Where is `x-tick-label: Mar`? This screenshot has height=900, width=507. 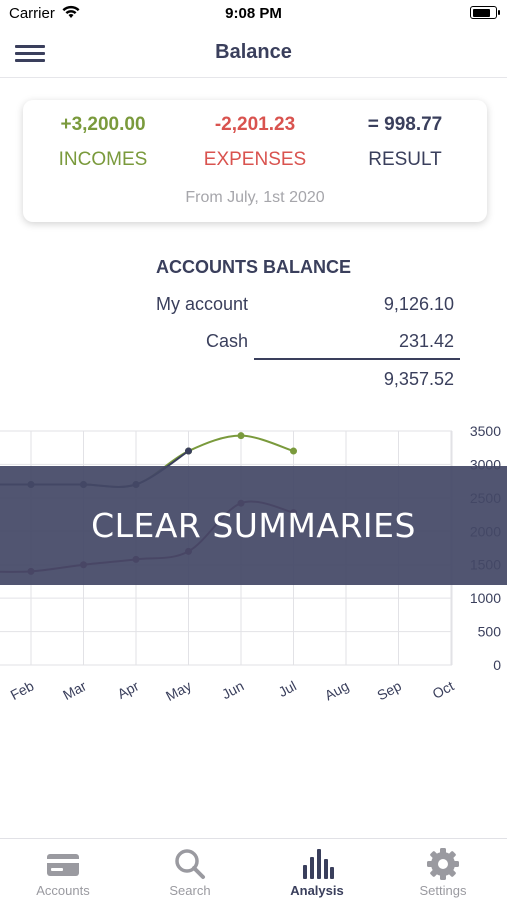 x-tick-label: Mar is located at coordinates (74, 690).